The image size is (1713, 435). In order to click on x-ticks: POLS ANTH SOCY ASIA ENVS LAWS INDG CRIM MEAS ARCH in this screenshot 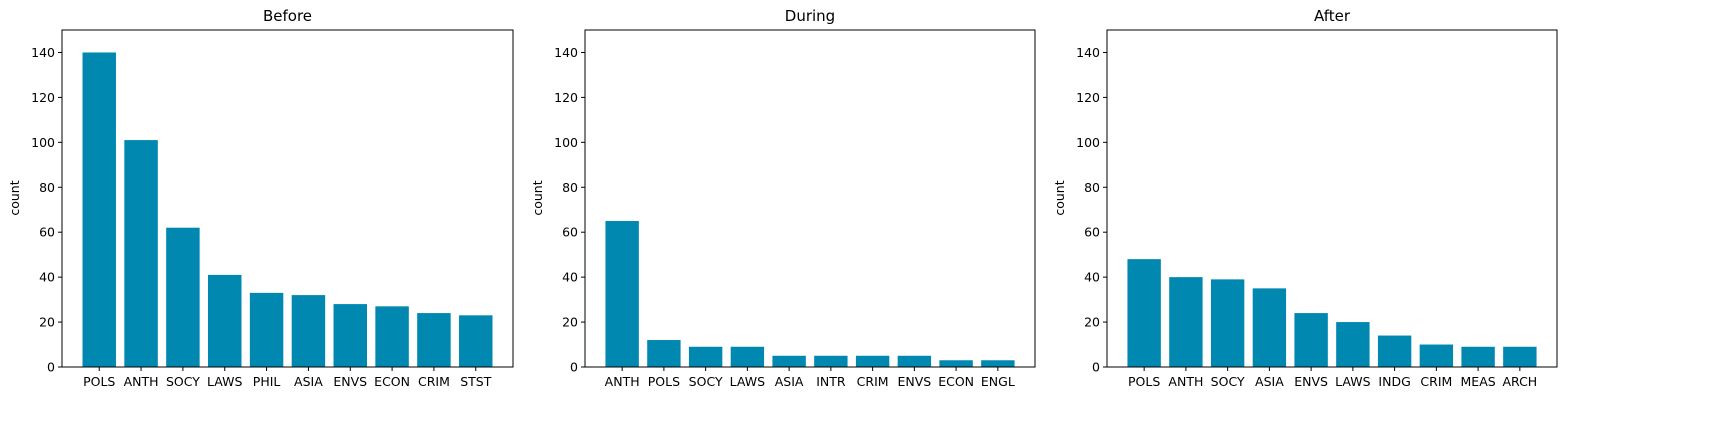, I will do `click(1332, 378)`.